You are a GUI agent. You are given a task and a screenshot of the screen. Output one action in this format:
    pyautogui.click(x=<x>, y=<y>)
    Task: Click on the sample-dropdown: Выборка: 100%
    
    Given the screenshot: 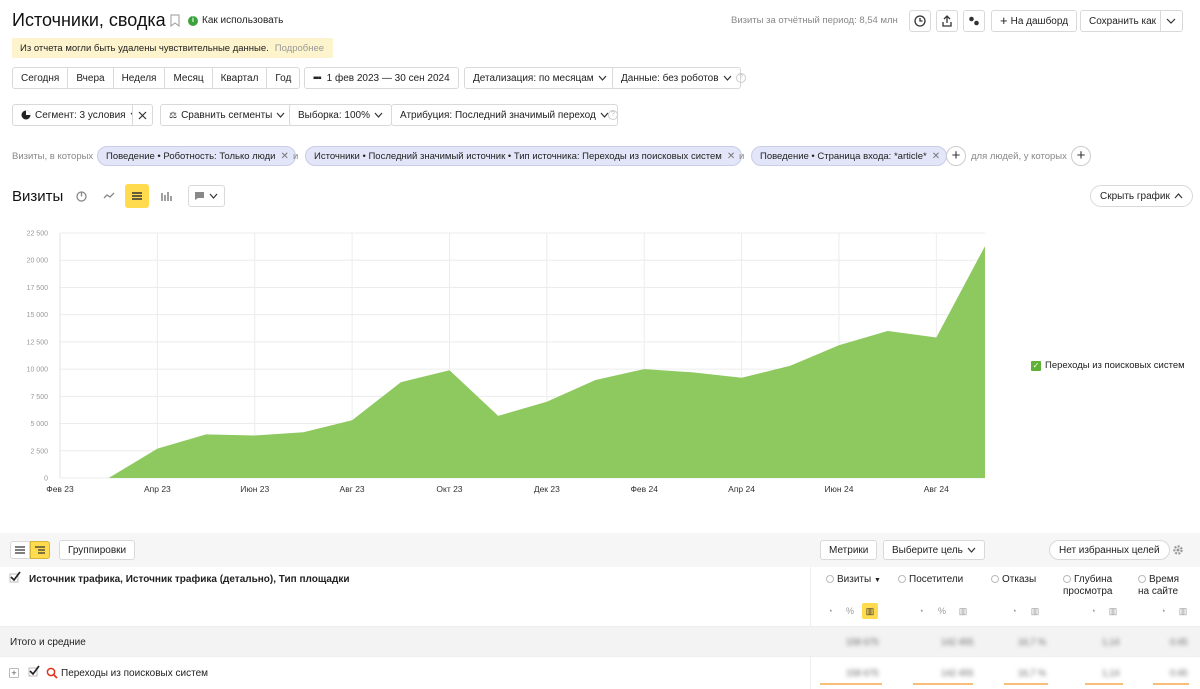 What is the action you would take?
    pyautogui.click(x=340, y=115)
    